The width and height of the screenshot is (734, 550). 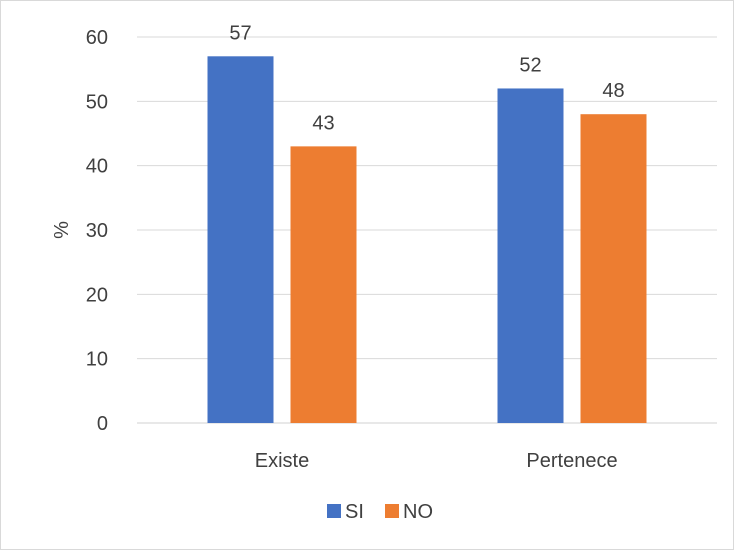 What do you see at coordinates (426, 78) in the screenshot?
I see `data-labels: 57 43 52 48` at bounding box center [426, 78].